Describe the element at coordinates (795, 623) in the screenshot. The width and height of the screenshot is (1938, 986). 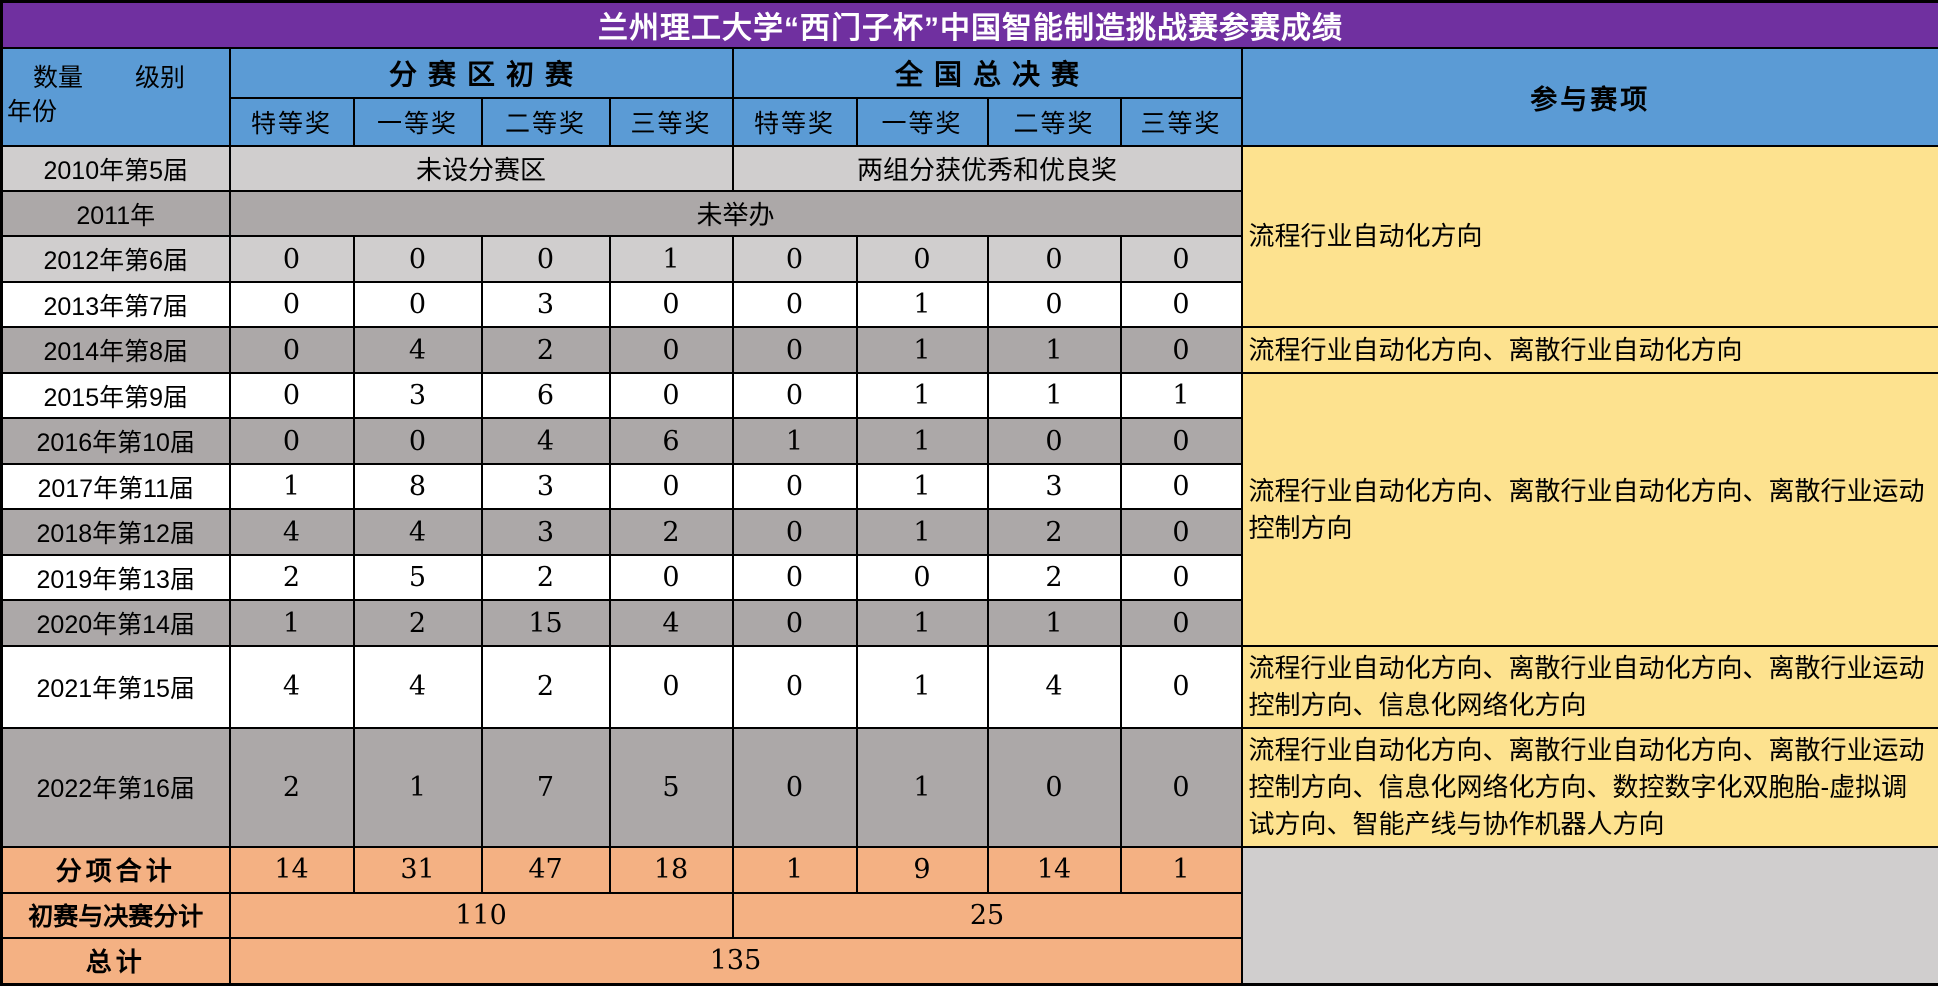
I see `cell-2020-final-grand: 0` at that location.